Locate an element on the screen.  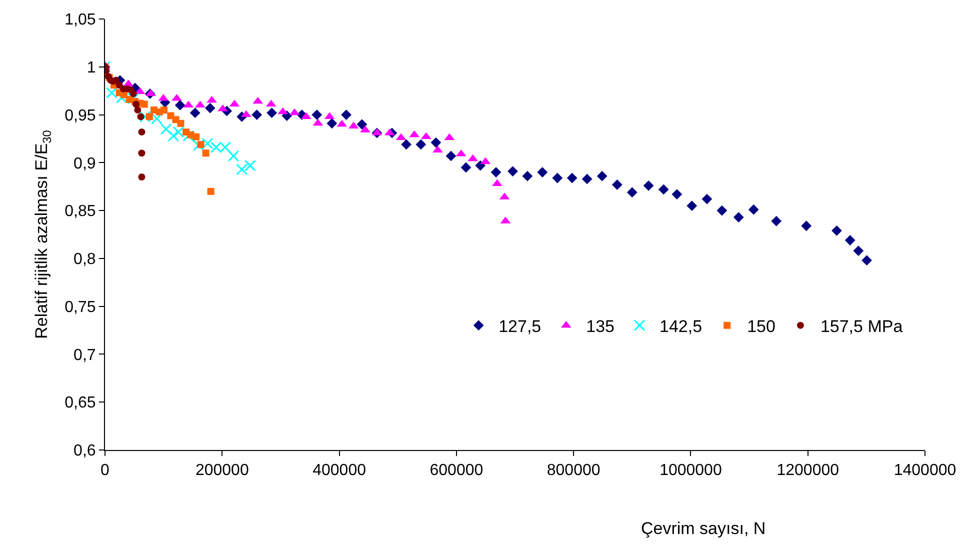
y-tick-label: 0,75 is located at coordinates (80, 307).